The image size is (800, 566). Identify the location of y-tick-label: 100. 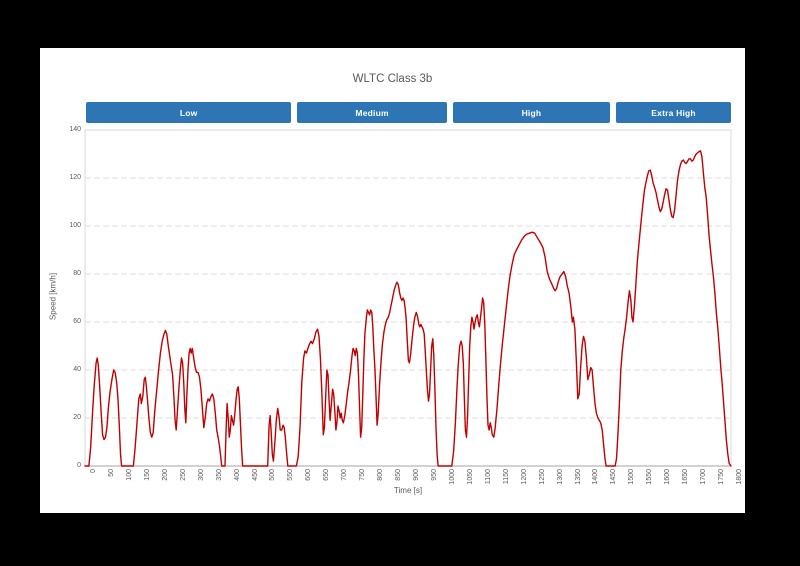
(75, 225).